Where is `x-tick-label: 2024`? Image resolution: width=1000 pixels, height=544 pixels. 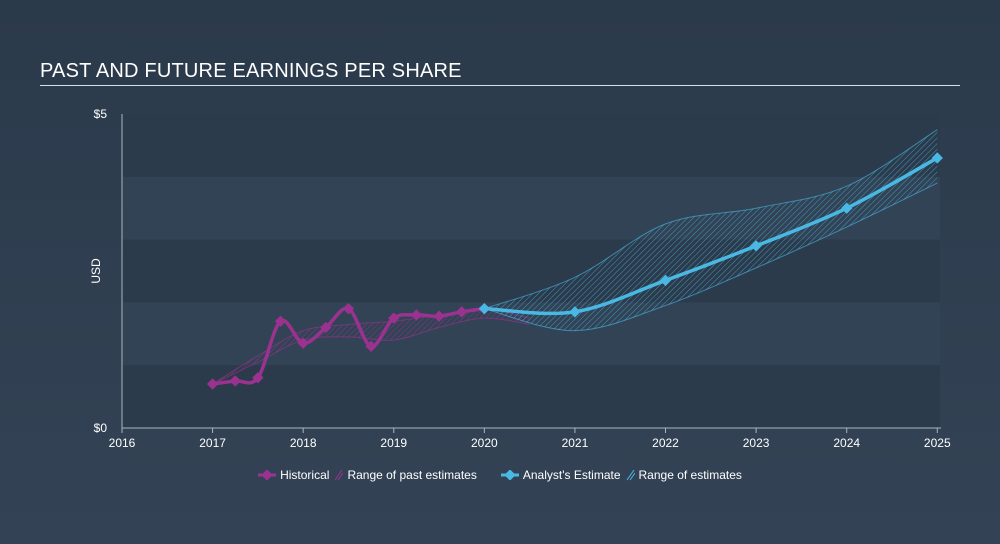
x-tick-label: 2024 is located at coordinates (846, 443).